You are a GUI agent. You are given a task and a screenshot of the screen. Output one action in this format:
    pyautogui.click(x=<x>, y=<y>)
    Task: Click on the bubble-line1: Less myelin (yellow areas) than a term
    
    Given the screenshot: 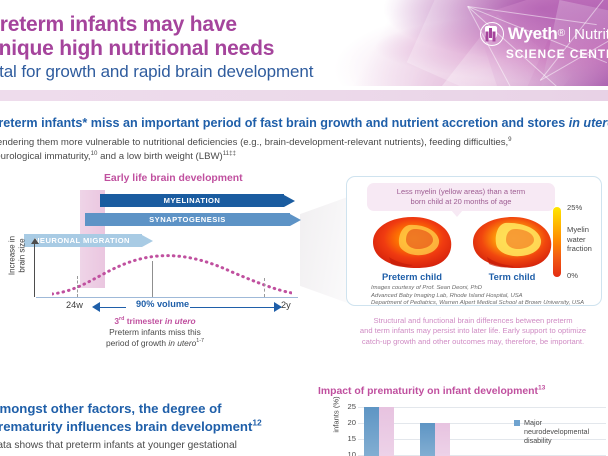 What is the action you would take?
    pyautogui.click(x=461, y=191)
    